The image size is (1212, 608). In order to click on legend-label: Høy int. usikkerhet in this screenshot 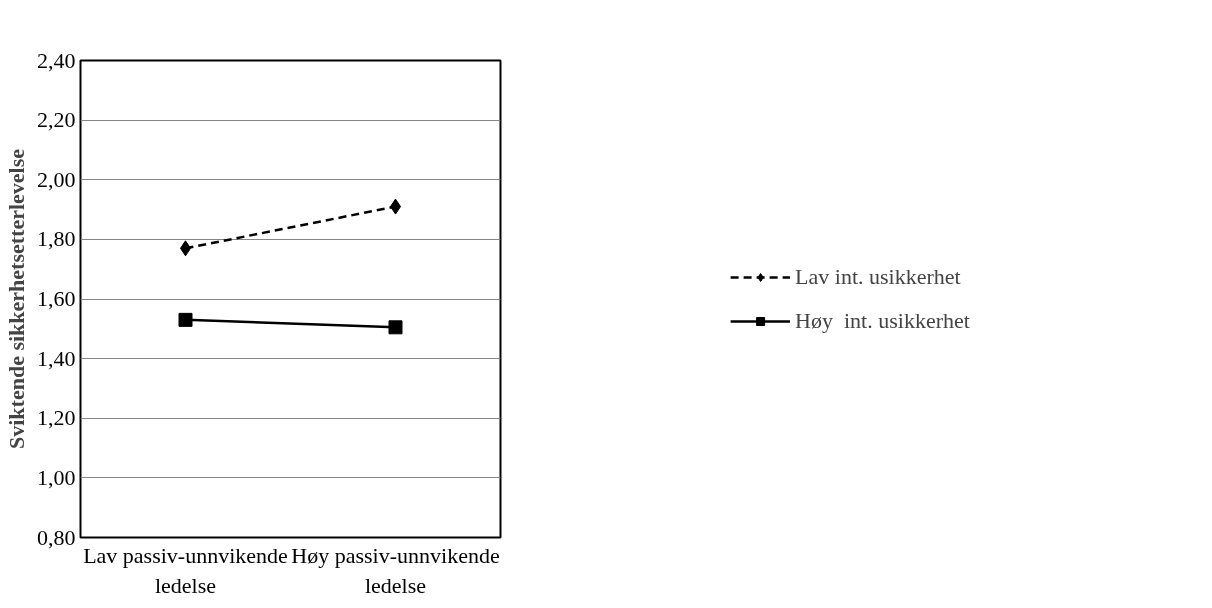, I will do `click(882, 320)`.